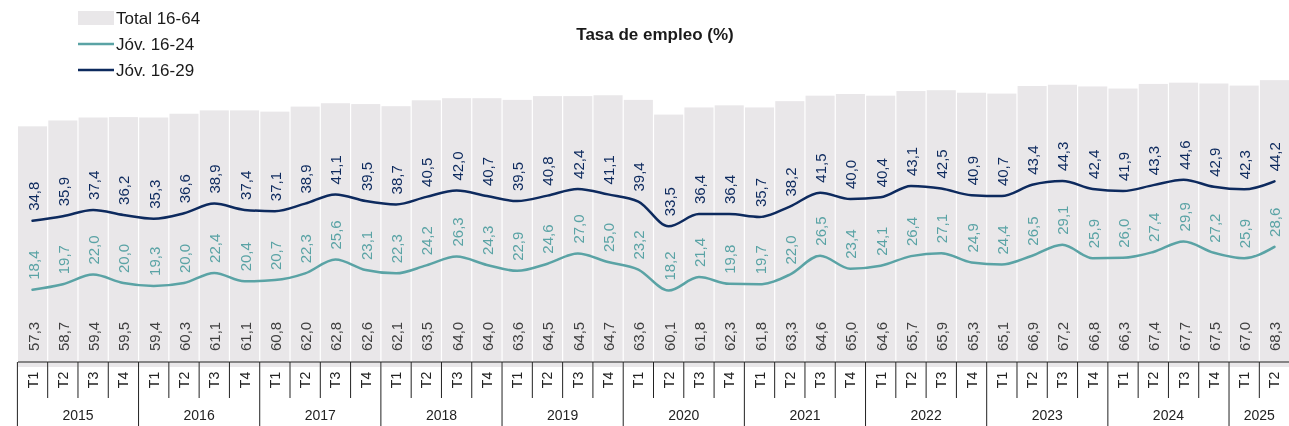 Image resolution: width=1289 pixels, height=426 pixels. I want to click on text: 2022, so click(926, 415).